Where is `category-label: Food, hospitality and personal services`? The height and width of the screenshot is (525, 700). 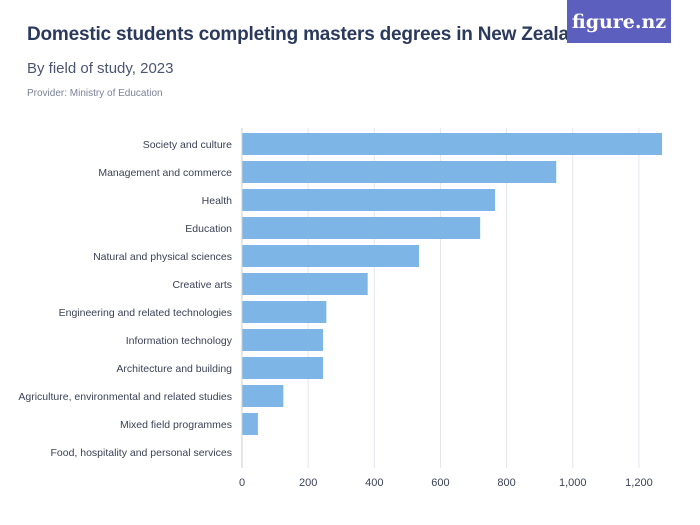 category-label: Food, hospitality and personal services is located at coordinates (141, 453).